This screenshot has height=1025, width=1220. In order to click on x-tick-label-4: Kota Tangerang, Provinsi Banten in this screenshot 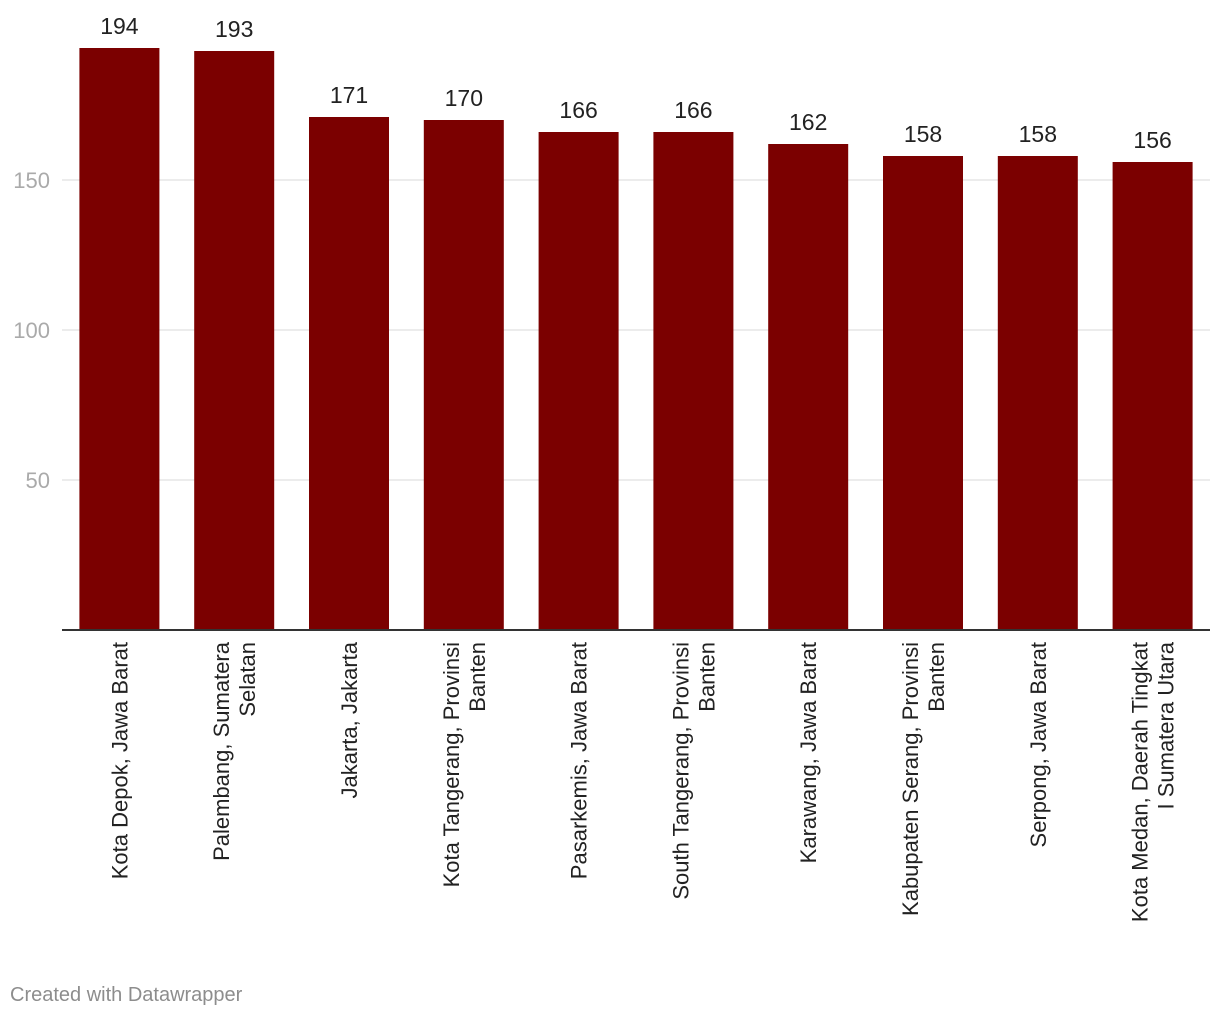, I will do `click(464, 764)`.